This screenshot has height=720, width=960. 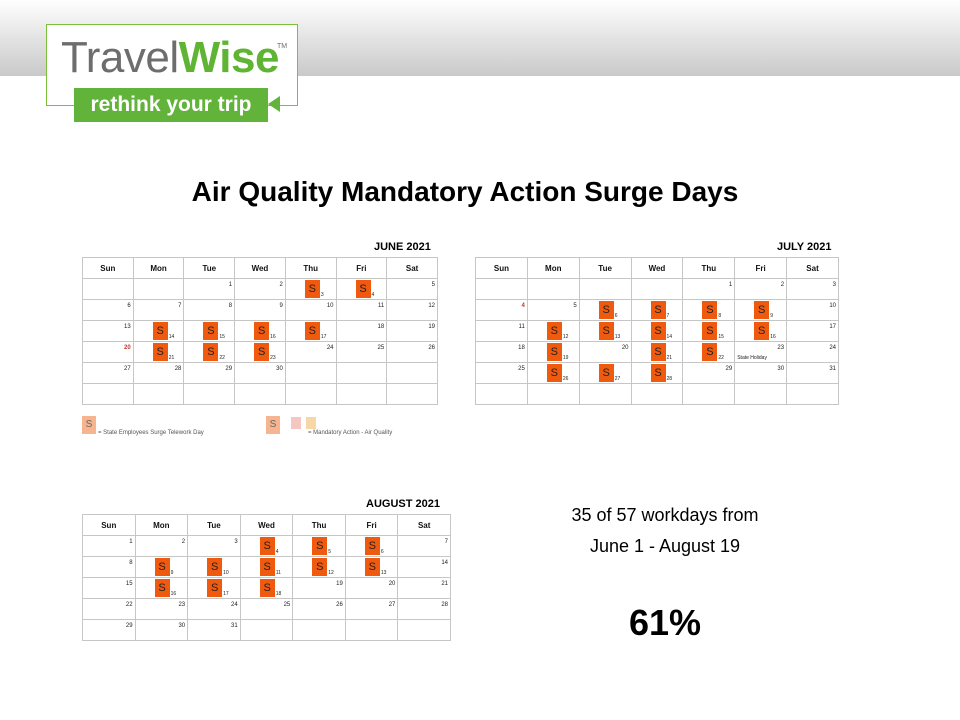 I want to click on day-cell: S 14, so click(x=158, y=331).